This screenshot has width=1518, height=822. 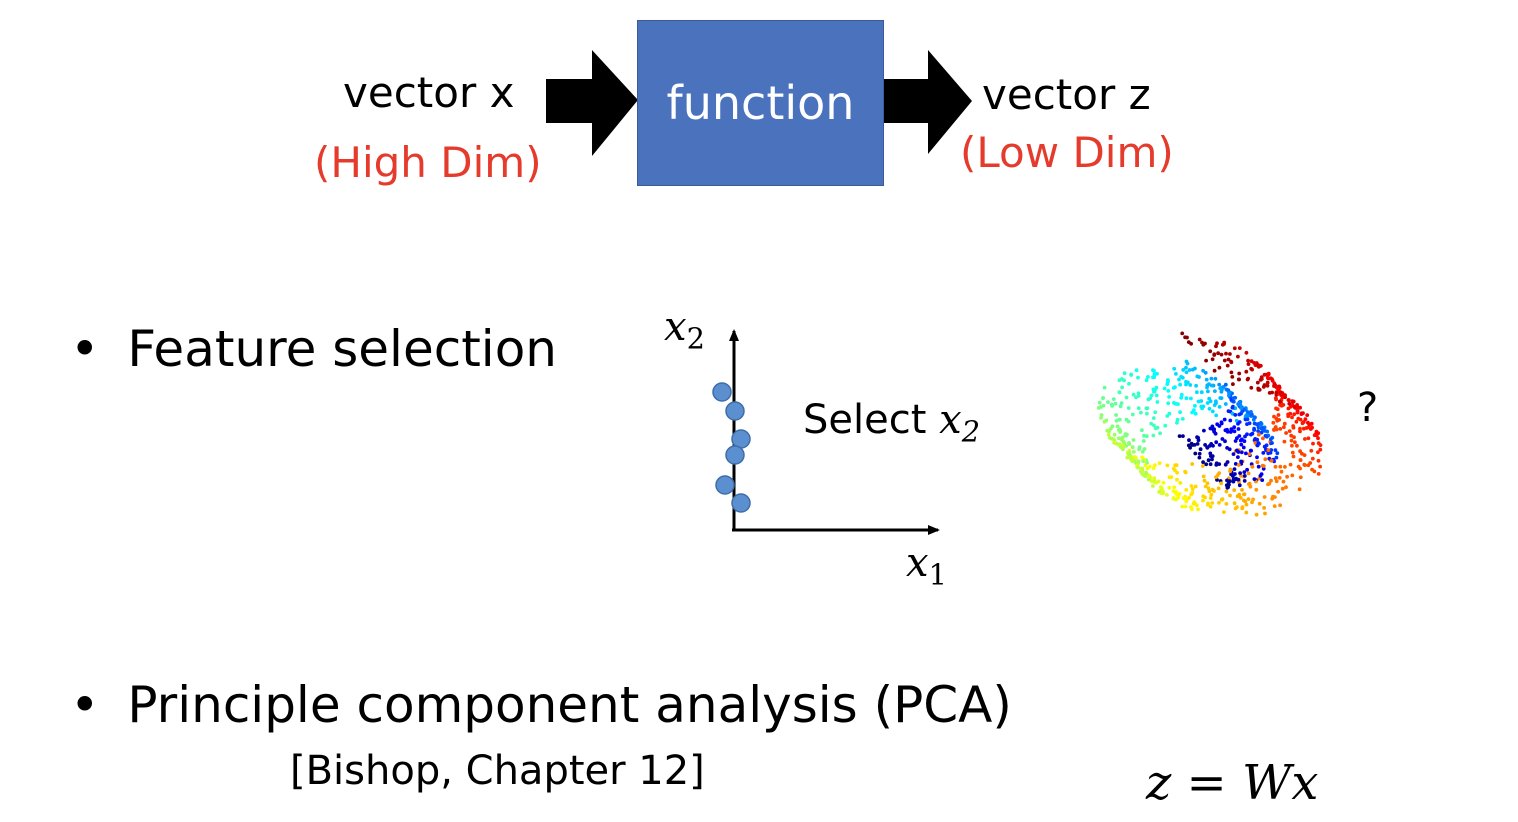 What do you see at coordinates (429, 92) in the screenshot?
I see `input-label: vector x` at bounding box center [429, 92].